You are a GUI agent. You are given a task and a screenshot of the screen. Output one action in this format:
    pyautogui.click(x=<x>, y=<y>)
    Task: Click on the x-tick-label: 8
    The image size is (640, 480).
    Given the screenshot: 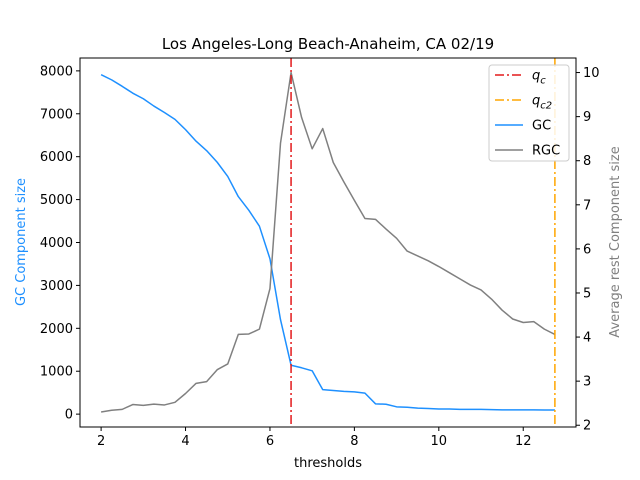 What is the action you would take?
    pyautogui.click(x=354, y=441)
    